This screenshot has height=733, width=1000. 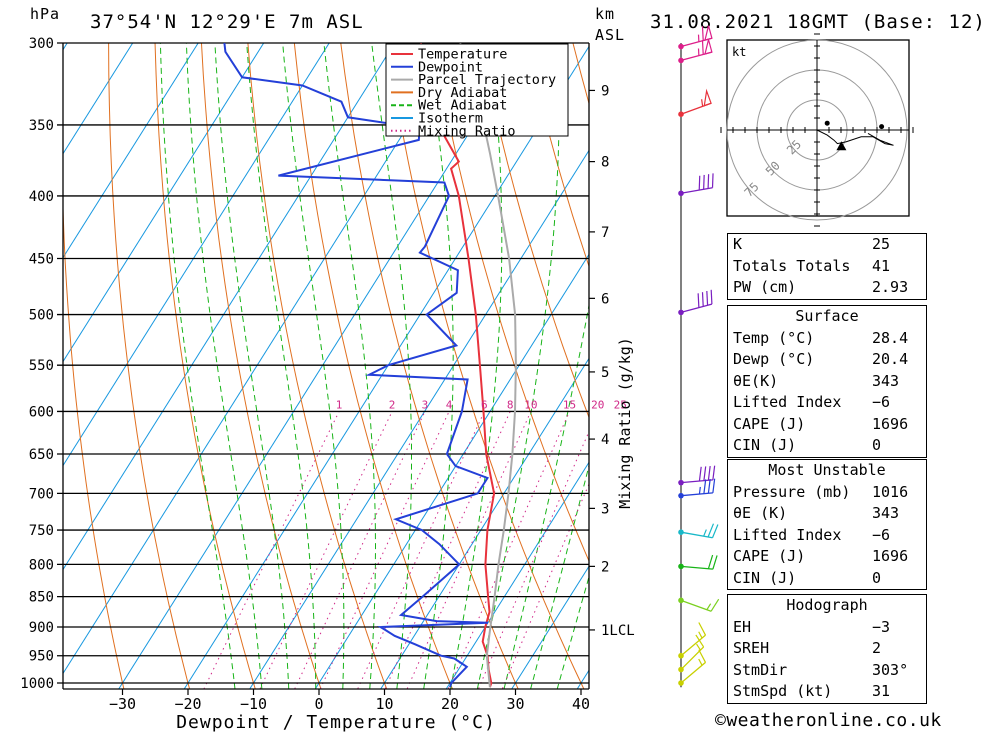 What do you see at coordinates (625, 423) in the screenshot?
I see `mixing-ratio-axis-label: Mixing Ratio (g/kg)` at bounding box center [625, 423].